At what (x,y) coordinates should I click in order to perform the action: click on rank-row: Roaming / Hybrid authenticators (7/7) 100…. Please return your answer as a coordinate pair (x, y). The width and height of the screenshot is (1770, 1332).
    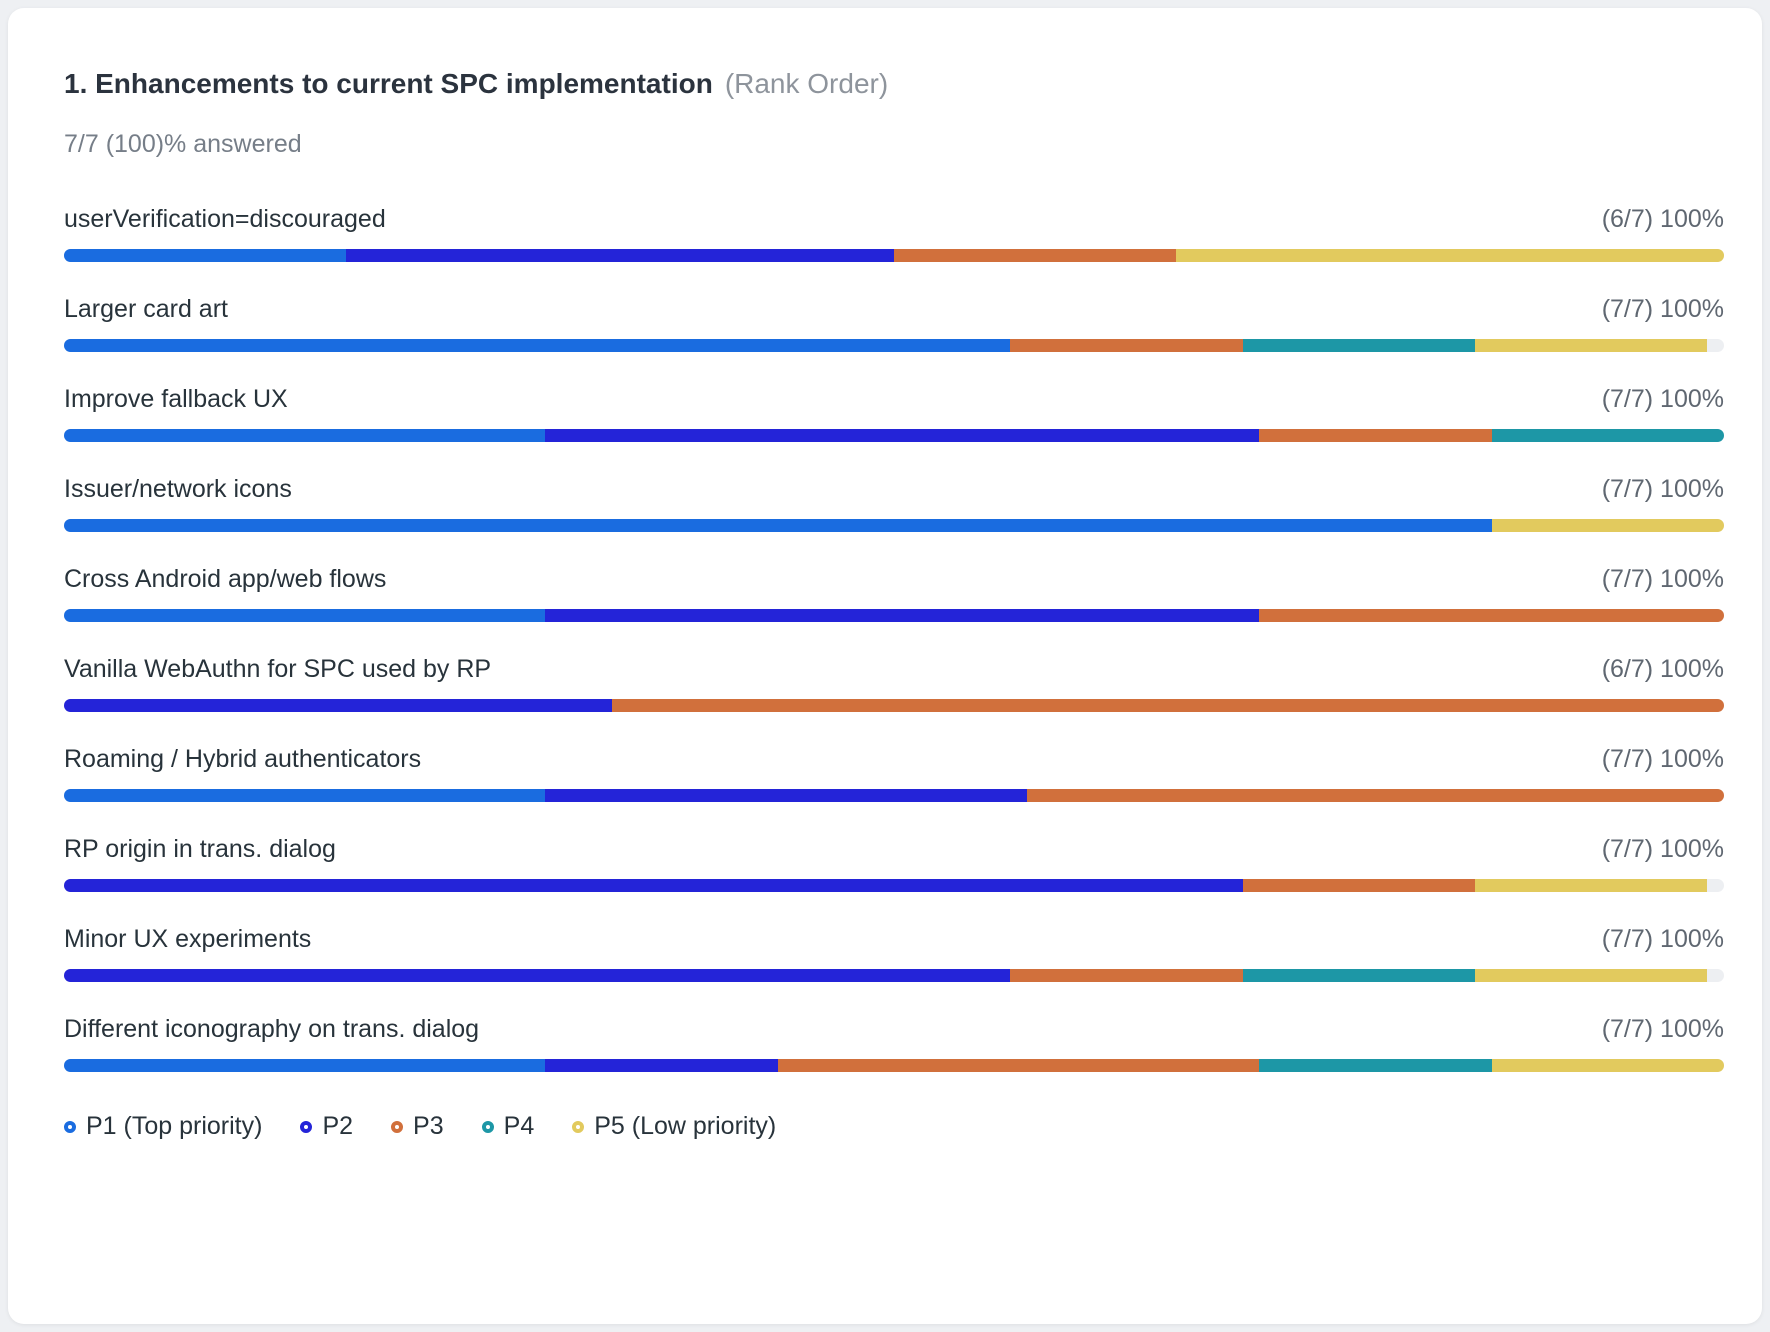
    Looking at the image, I should click on (894, 772).